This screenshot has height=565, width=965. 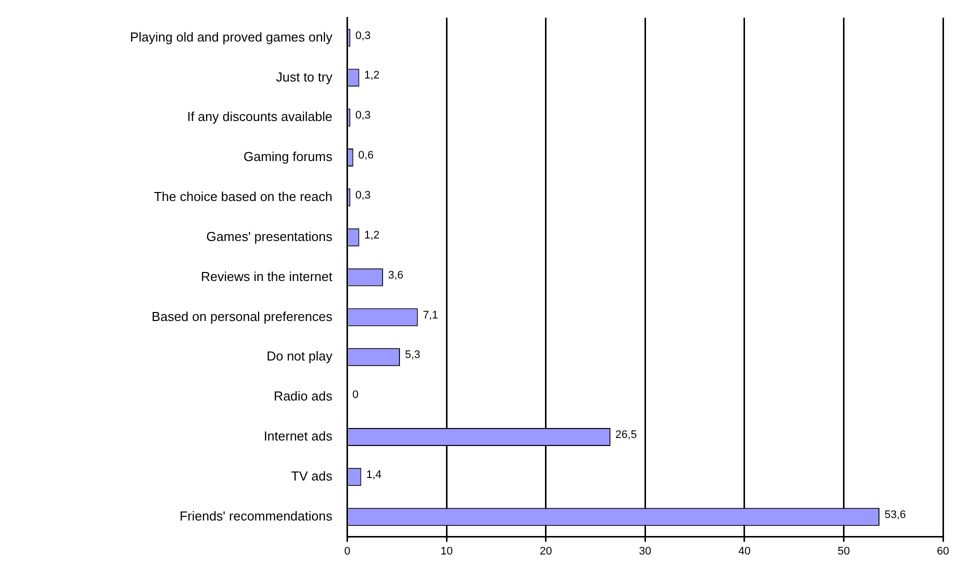 What do you see at coordinates (269, 236) in the screenshot?
I see `y-tick-label: Games' presentations` at bounding box center [269, 236].